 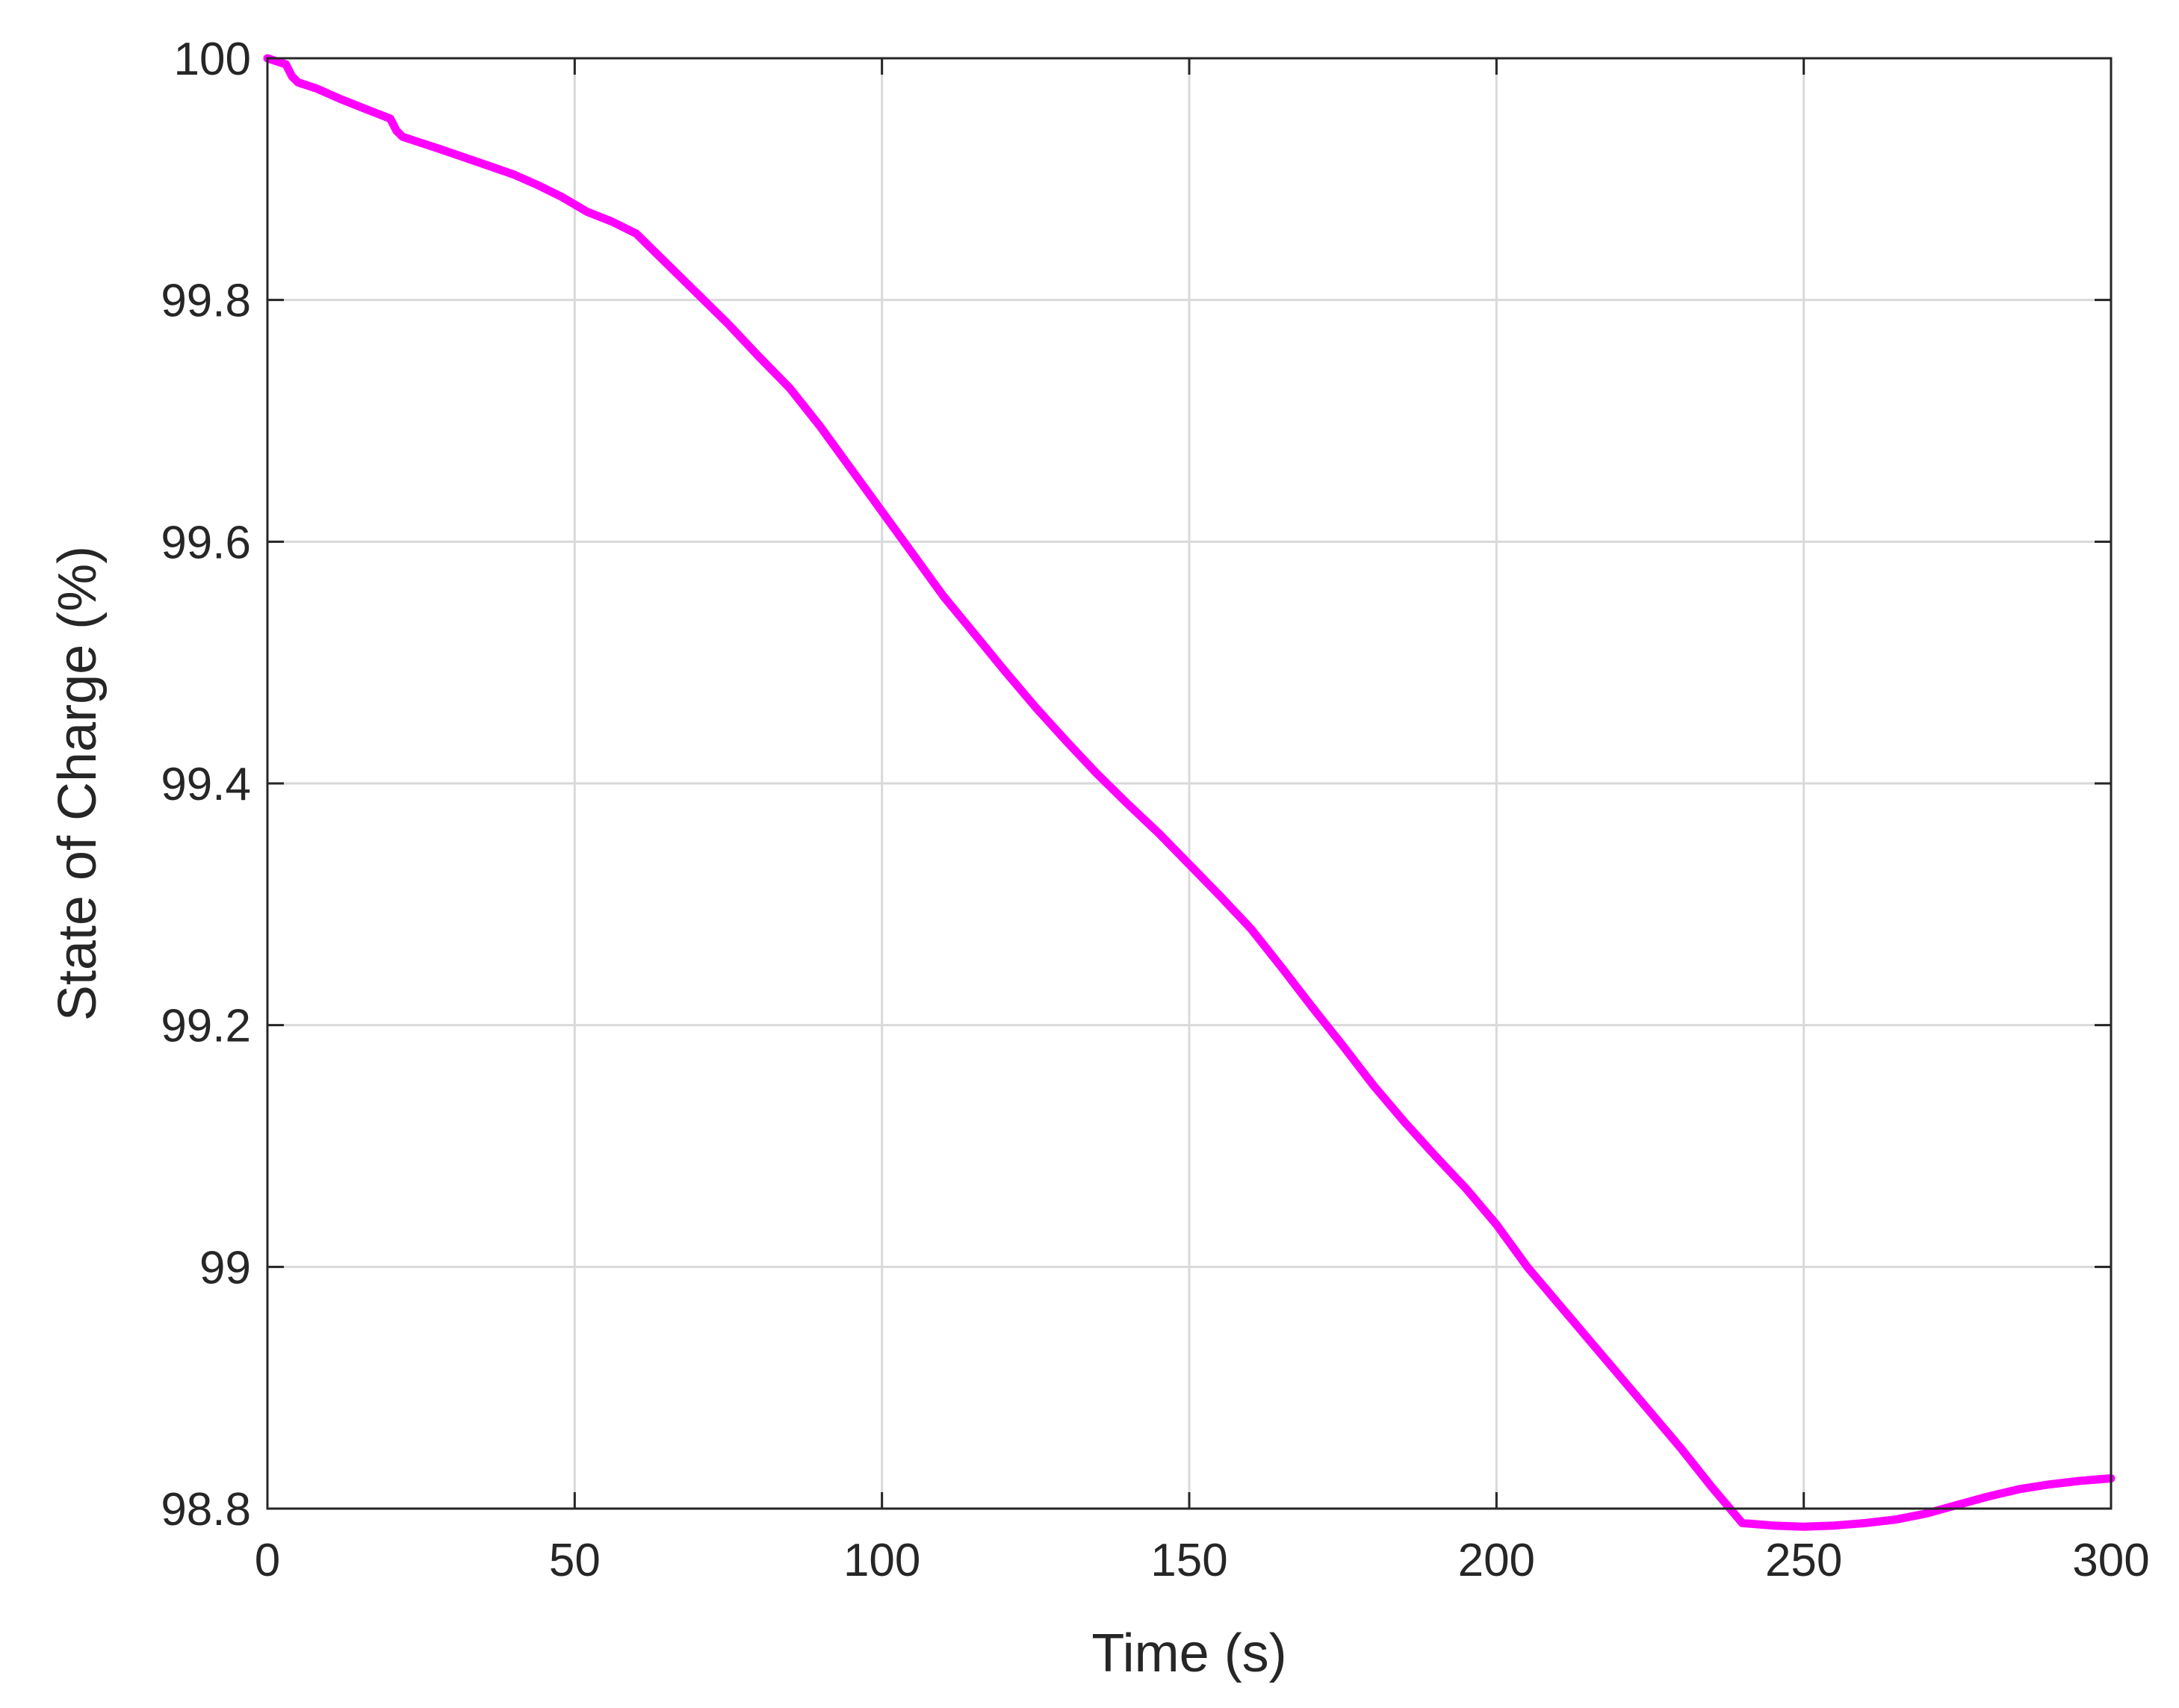 What do you see at coordinates (206, 301) in the screenshot?
I see `y-tick-label: 99.8` at bounding box center [206, 301].